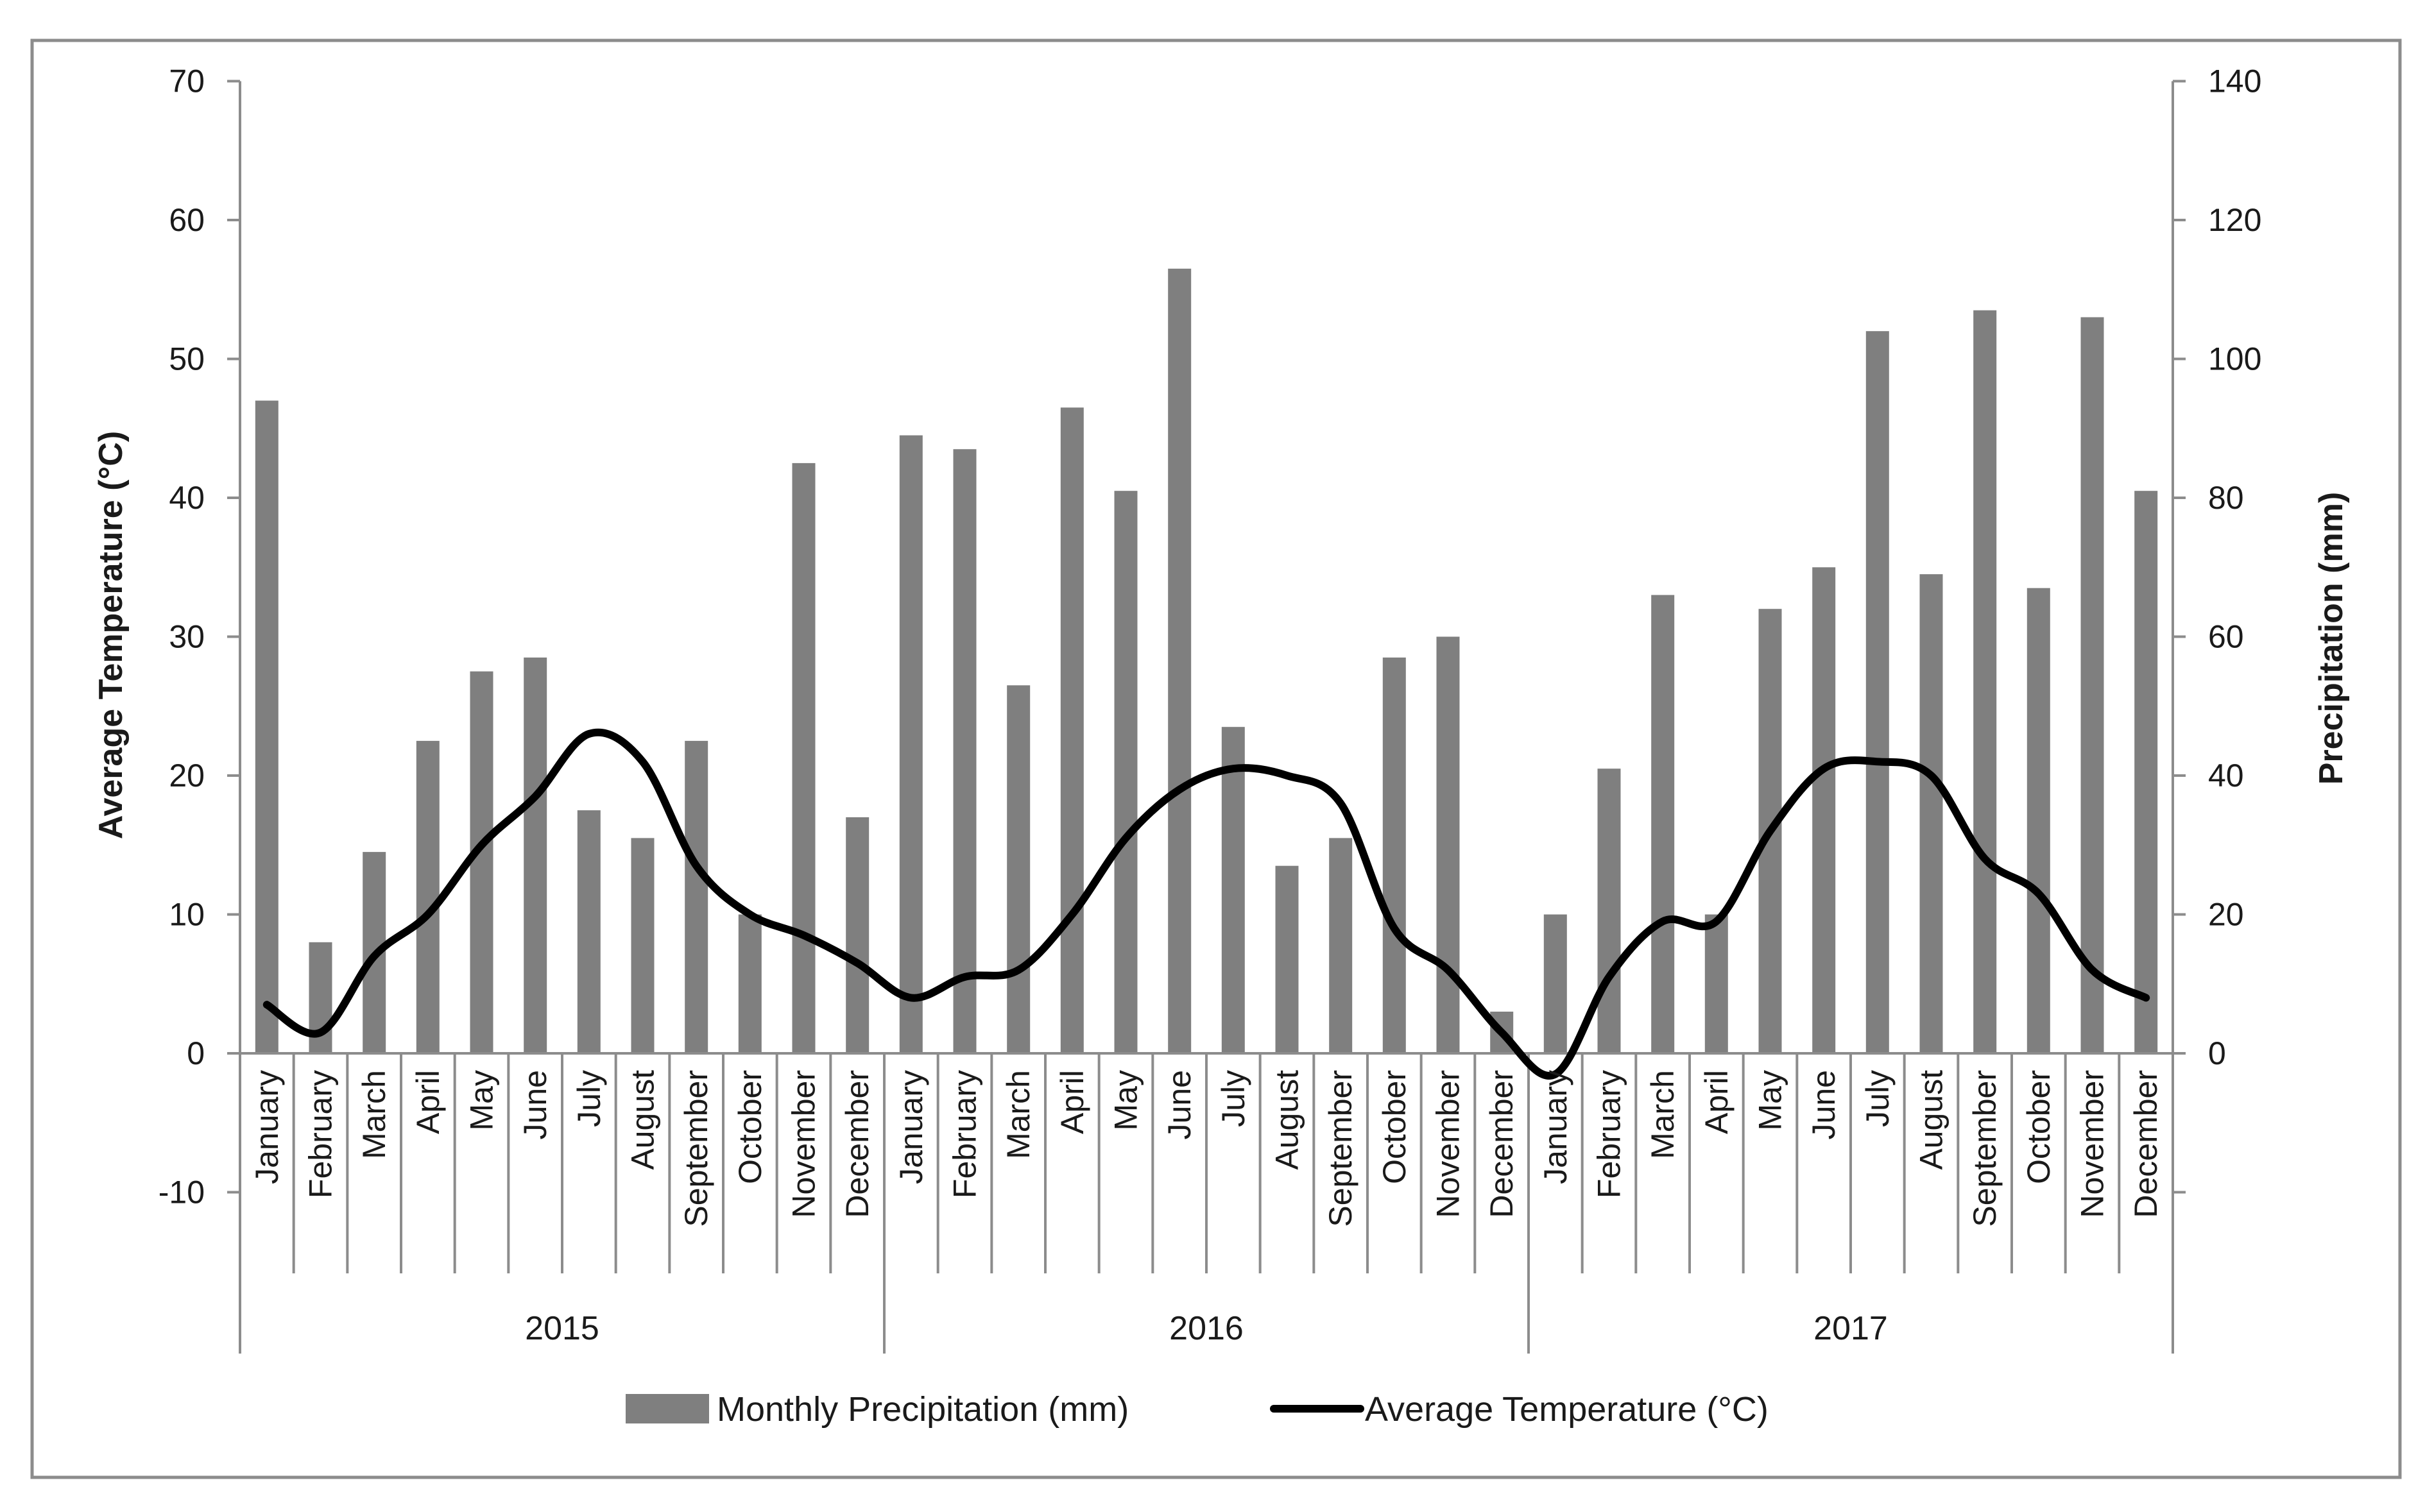 The image size is (2425, 1512). What do you see at coordinates (182, 1192) in the screenshot?
I see `left-axis-tick-label: -10` at bounding box center [182, 1192].